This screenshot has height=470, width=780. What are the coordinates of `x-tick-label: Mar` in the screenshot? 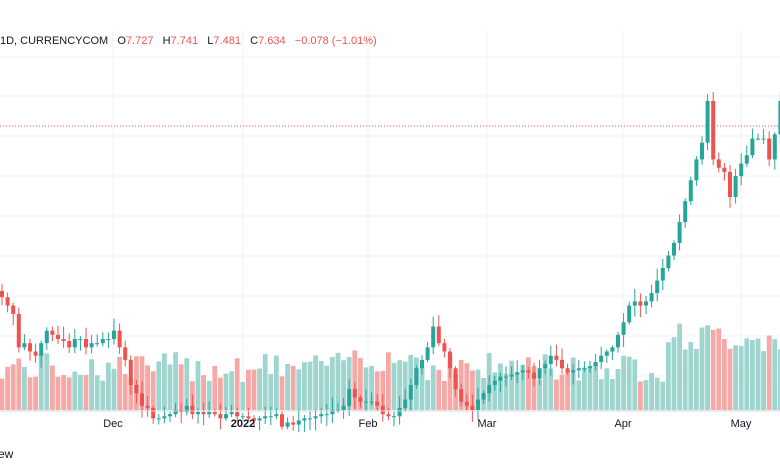 It's located at (487, 424).